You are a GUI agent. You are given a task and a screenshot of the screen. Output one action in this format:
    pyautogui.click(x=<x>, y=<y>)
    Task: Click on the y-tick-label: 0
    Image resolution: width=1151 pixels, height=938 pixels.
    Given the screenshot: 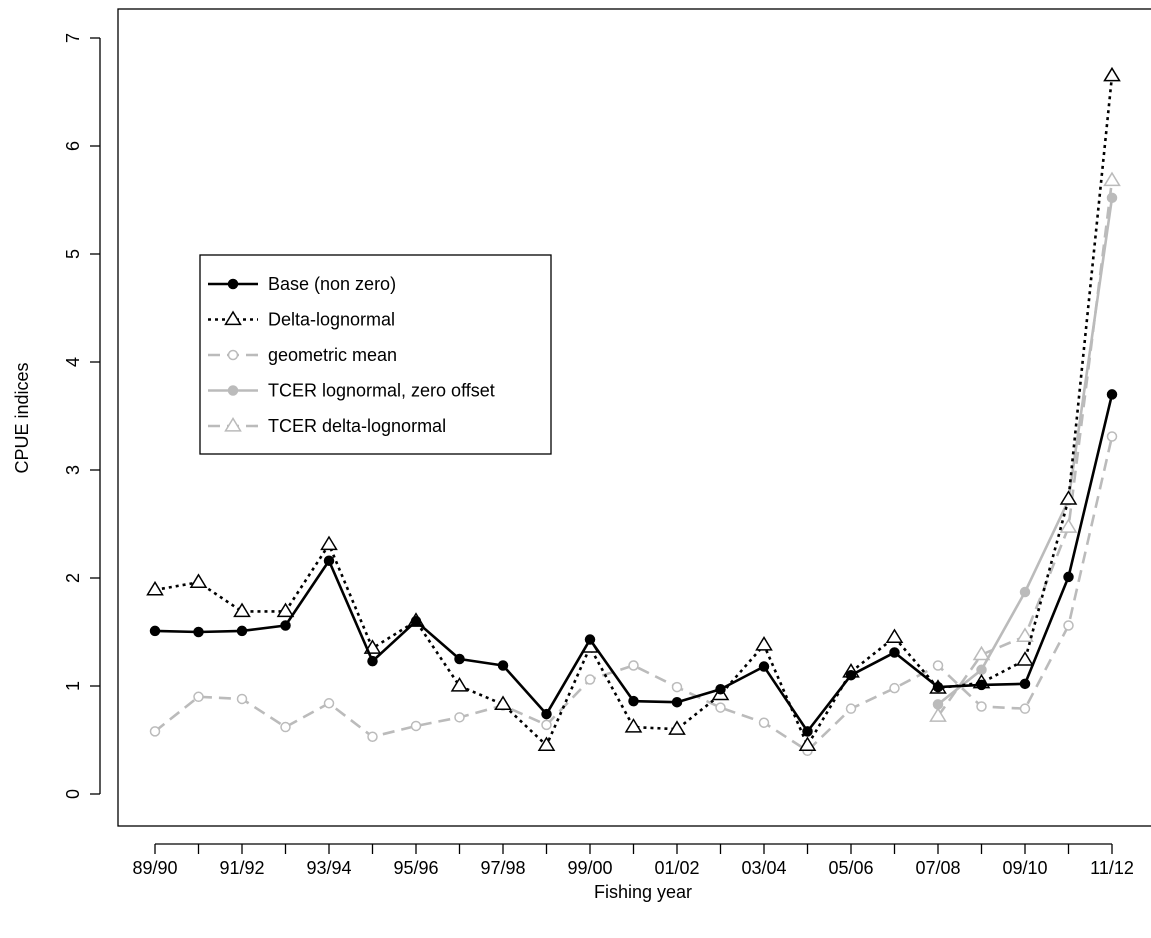 What is the action you would take?
    pyautogui.click(x=73, y=794)
    